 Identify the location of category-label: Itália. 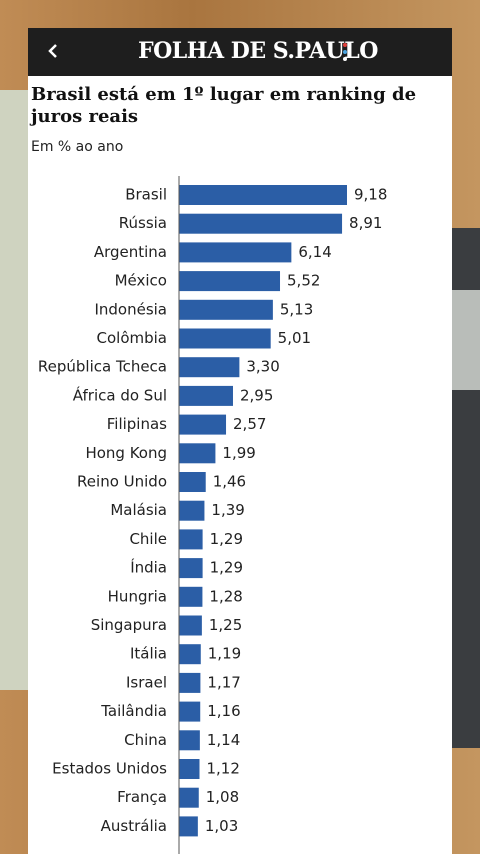
(148, 654).